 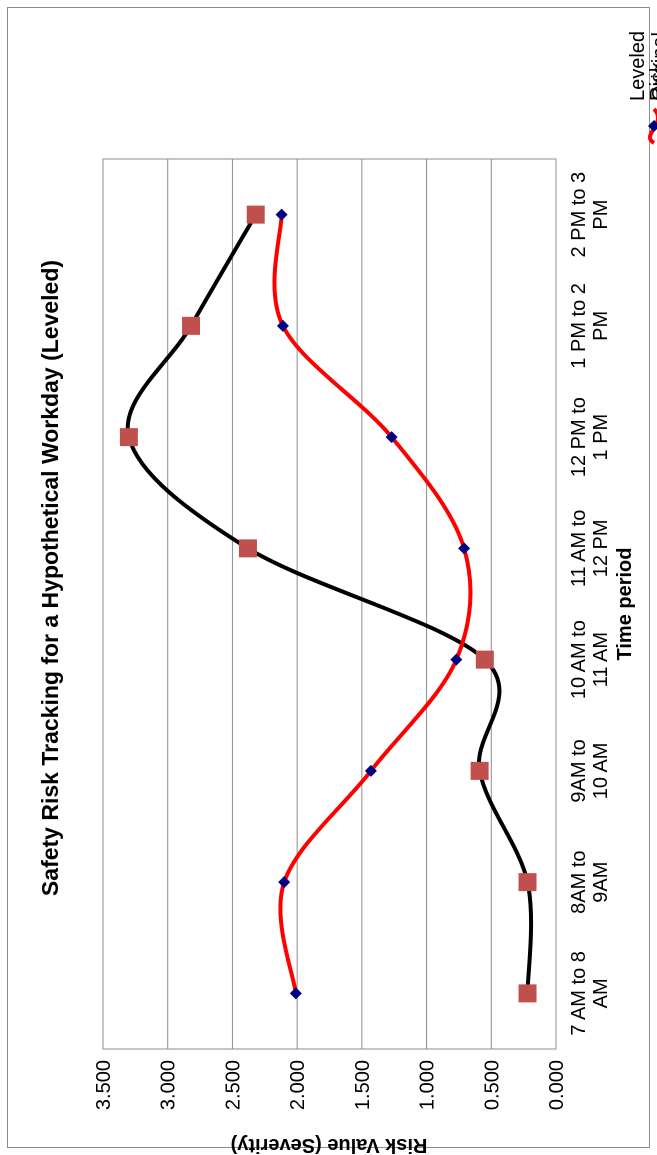 I want to click on x-tick-label: 10 AM to11 AM, so click(x=590, y=659).